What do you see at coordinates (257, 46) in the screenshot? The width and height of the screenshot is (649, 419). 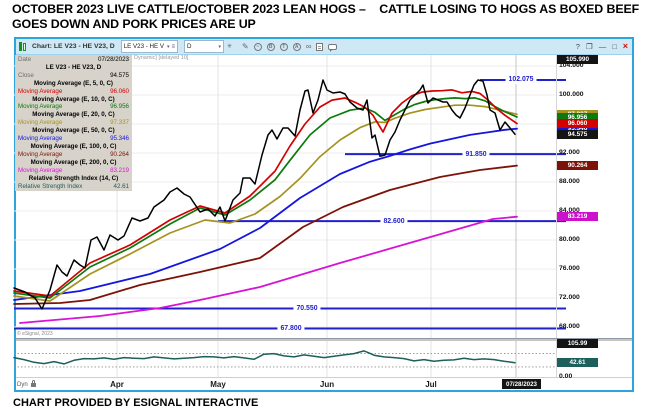 I see `curve-tool-icon: ~` at bounding box center [257, 46].